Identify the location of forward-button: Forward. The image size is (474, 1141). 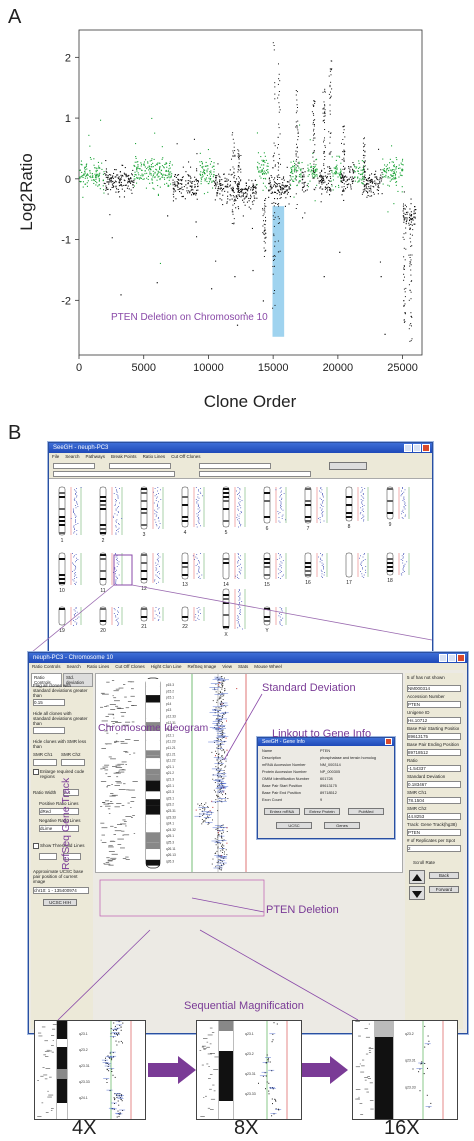
(444, 889).